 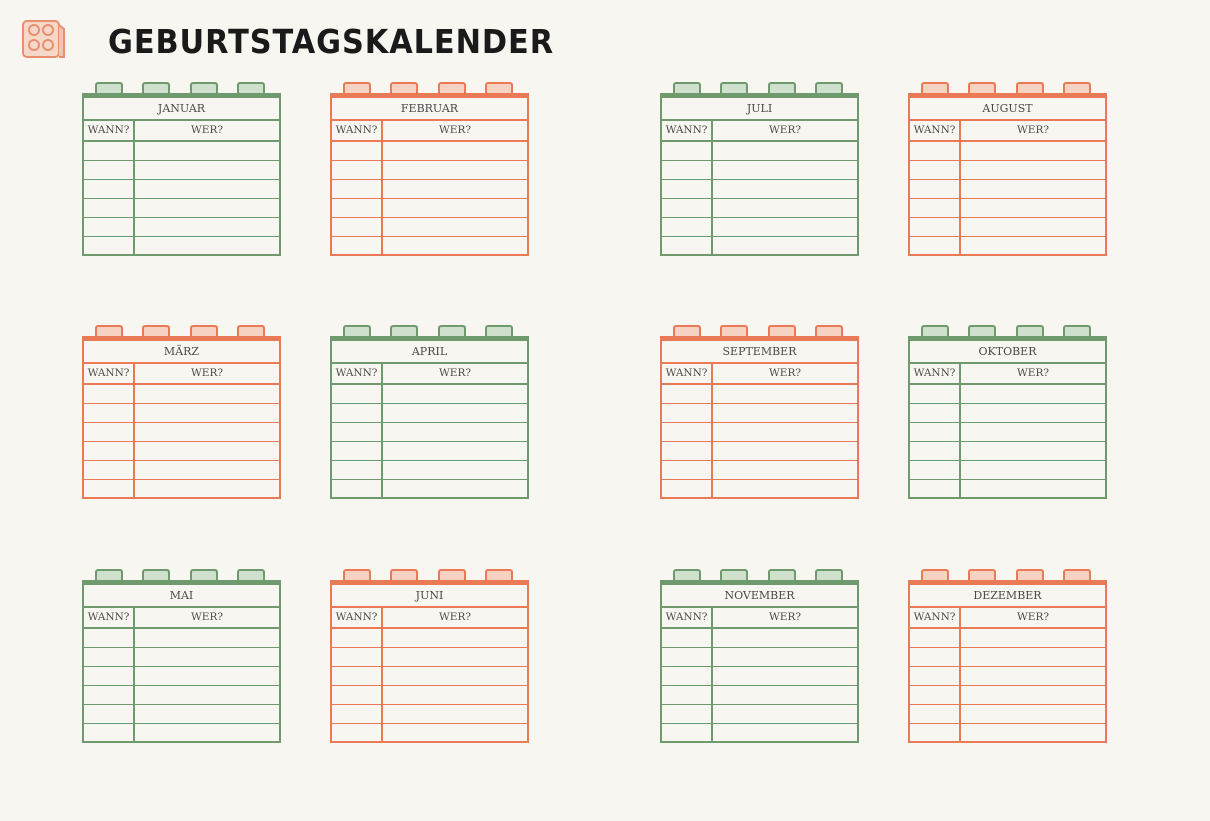 What do you see at coordinates (687, 617) in the screenshot?
I see `column-header-when: WANN?` at bounding box center [687, 617].